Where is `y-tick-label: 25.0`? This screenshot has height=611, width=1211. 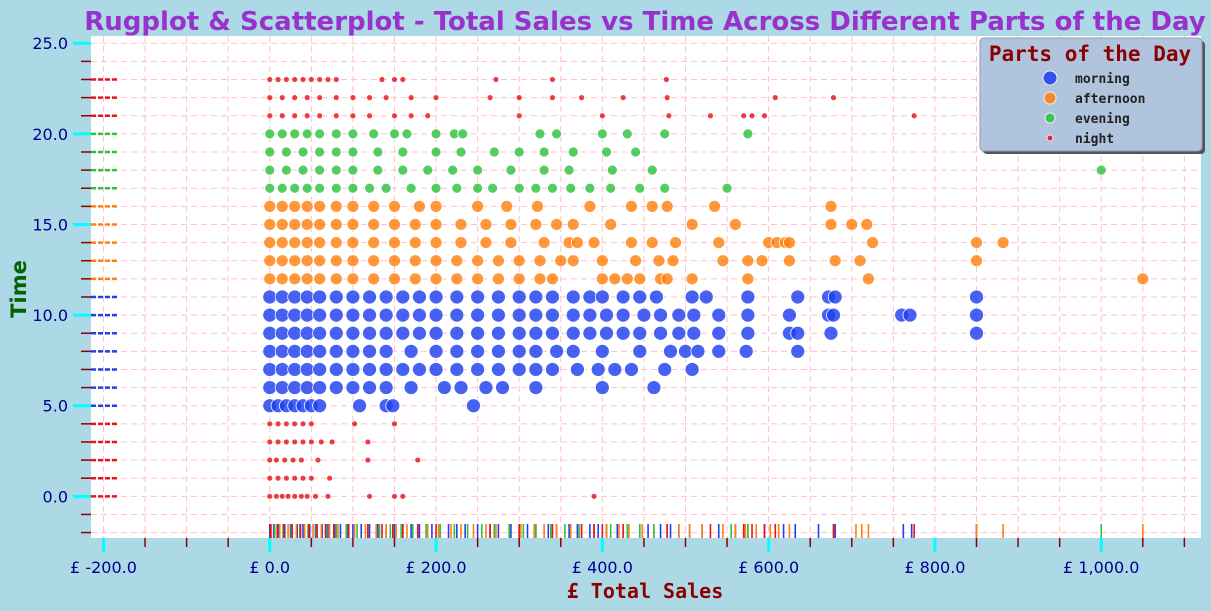 y-tick-label: 25.0 is located at coordinates (50, 43).